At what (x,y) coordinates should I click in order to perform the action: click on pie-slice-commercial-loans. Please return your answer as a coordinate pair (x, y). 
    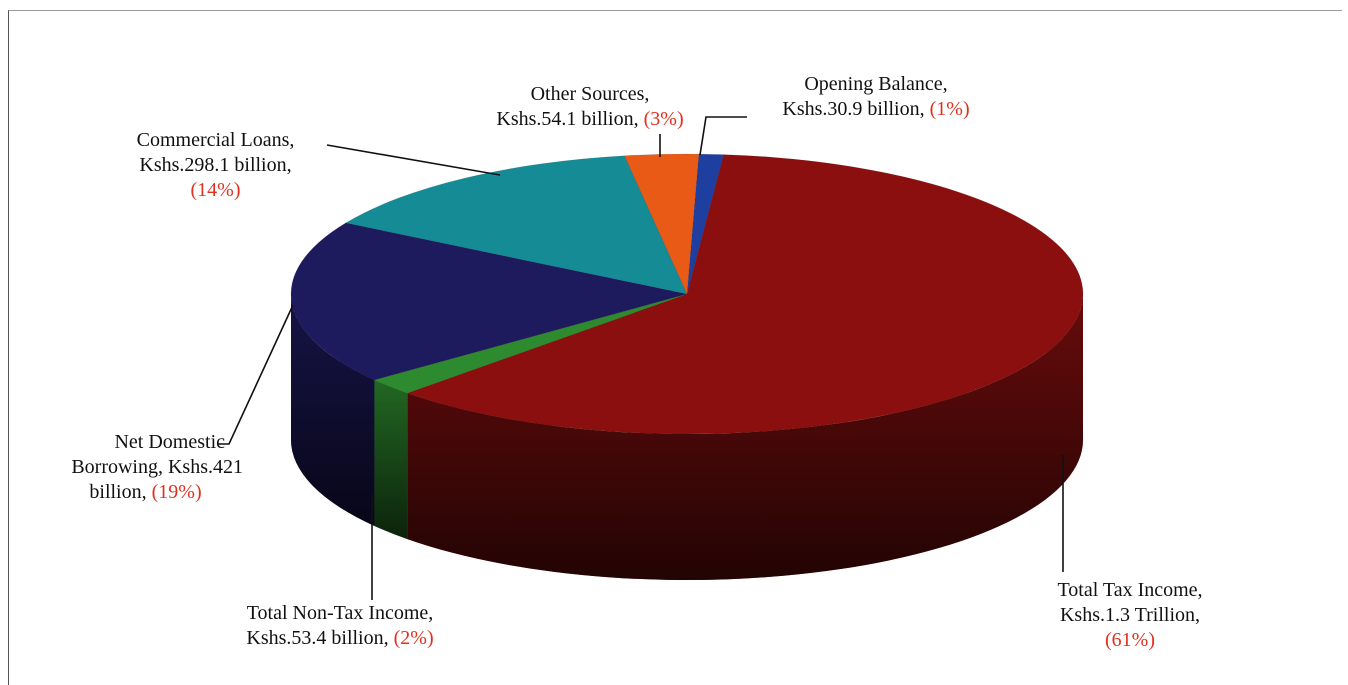
    Looking at the image, I should click on (516, 225).